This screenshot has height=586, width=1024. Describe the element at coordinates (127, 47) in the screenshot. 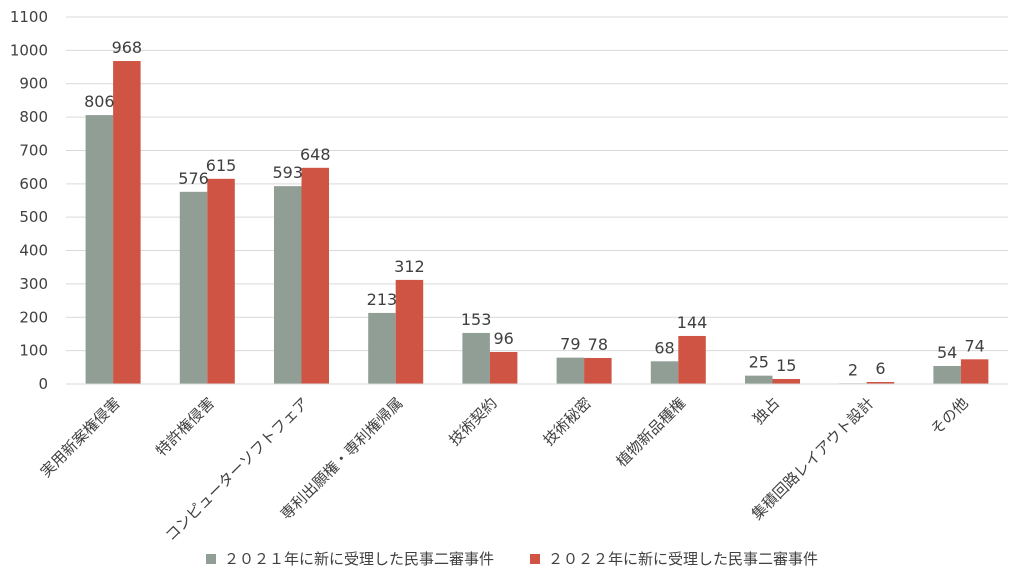

I see `data-label: 968` at that location.